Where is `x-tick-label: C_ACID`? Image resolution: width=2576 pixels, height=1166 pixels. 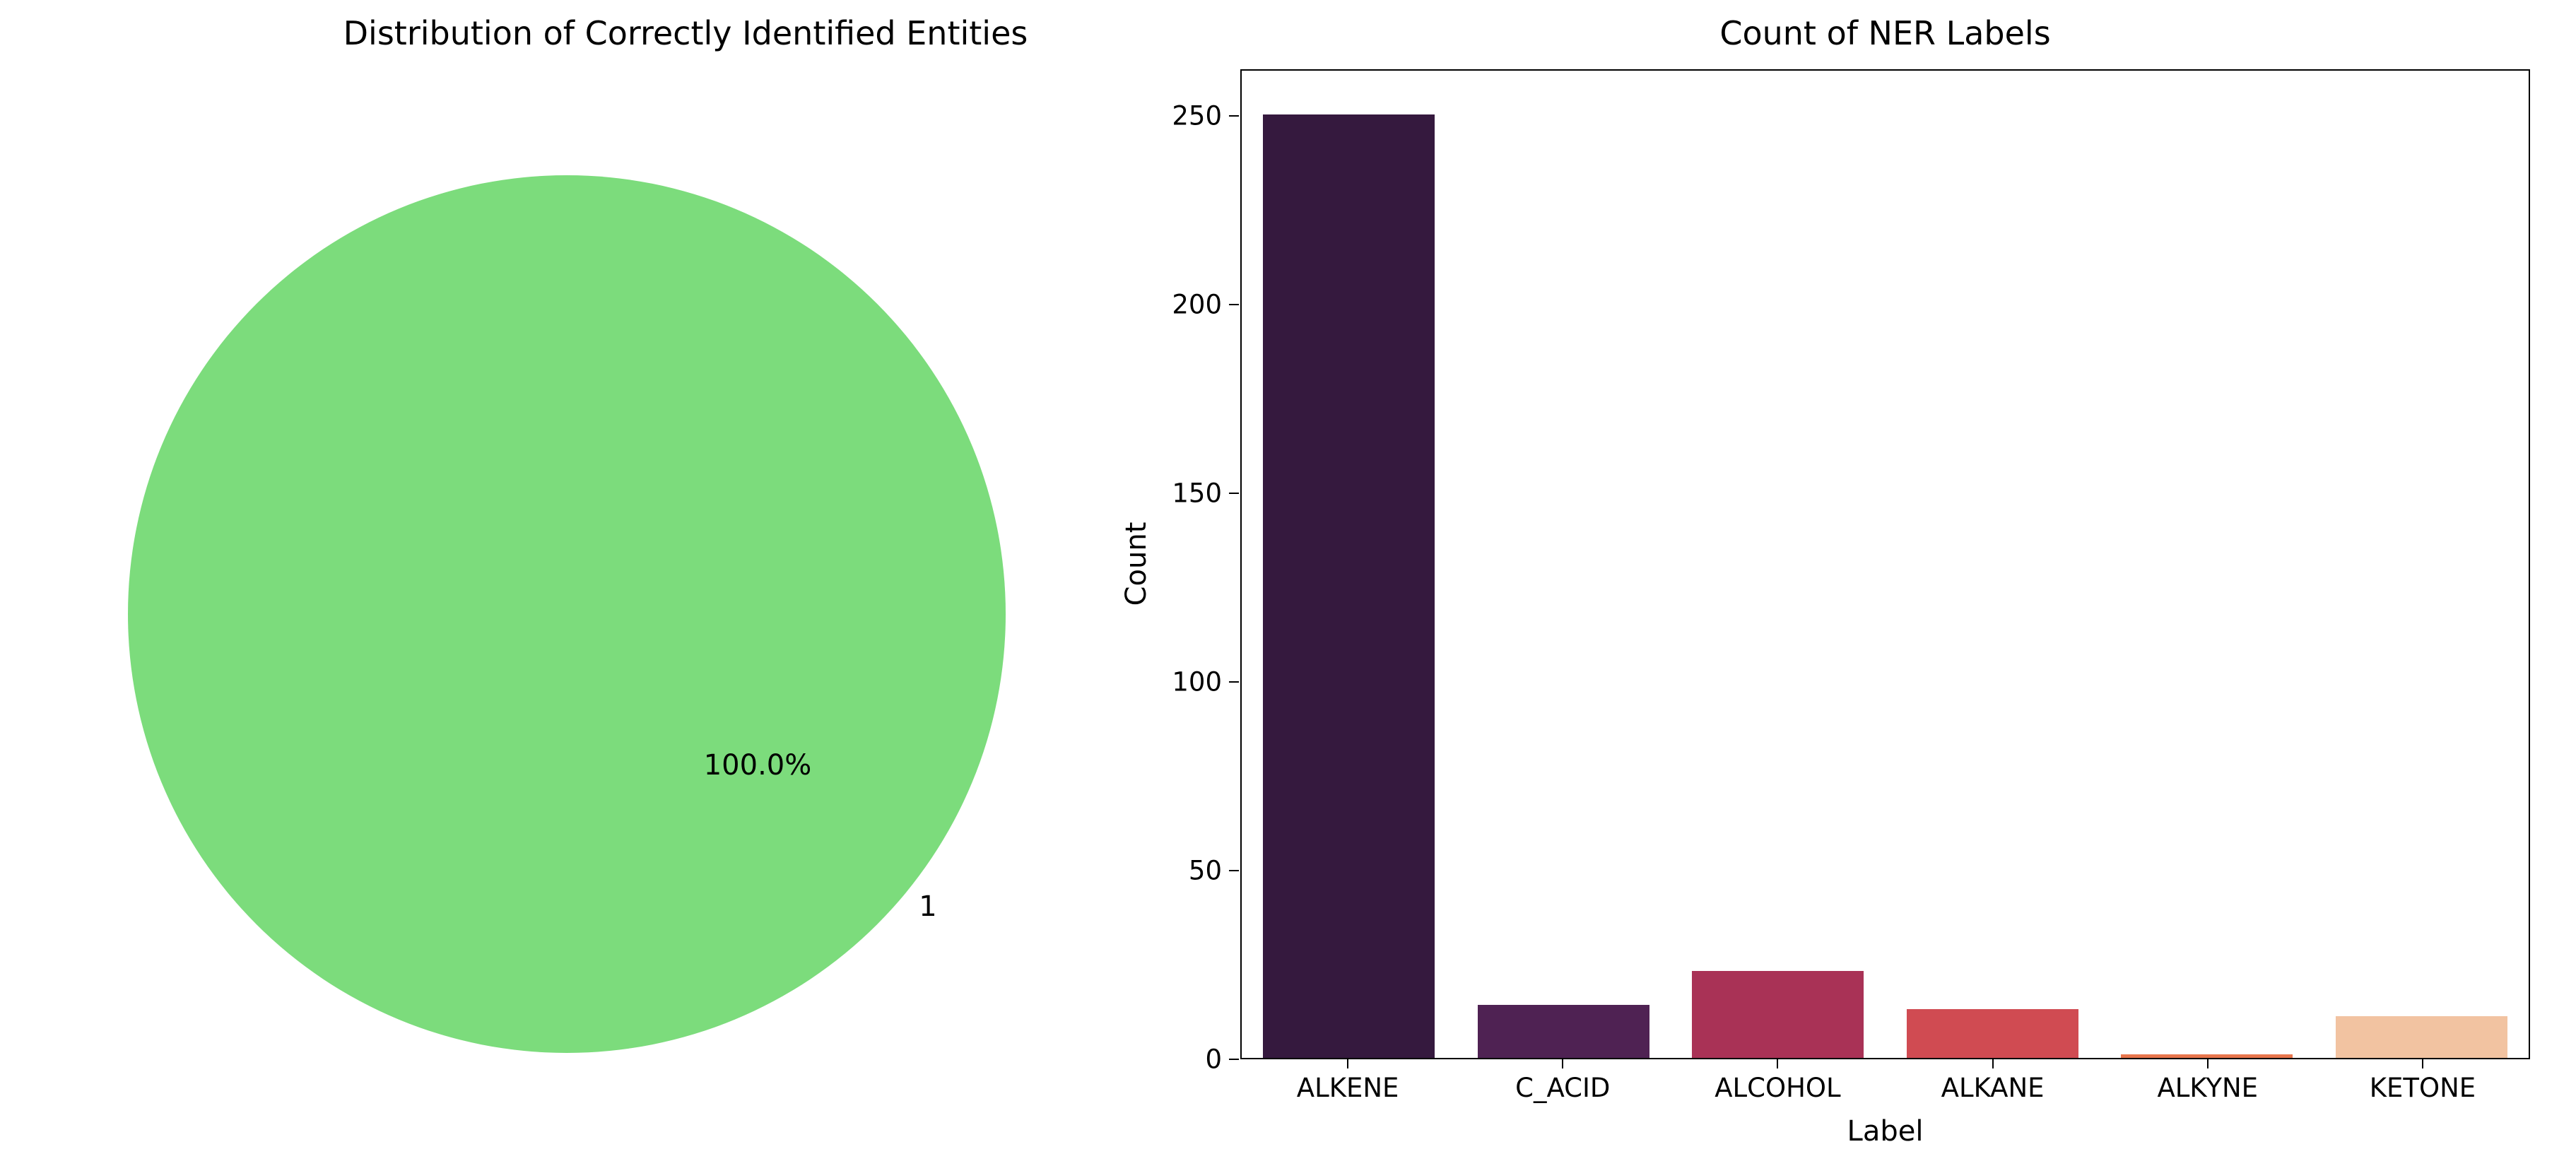 x-tick-label: C_ACID is located at coordinates (1563, 1088).